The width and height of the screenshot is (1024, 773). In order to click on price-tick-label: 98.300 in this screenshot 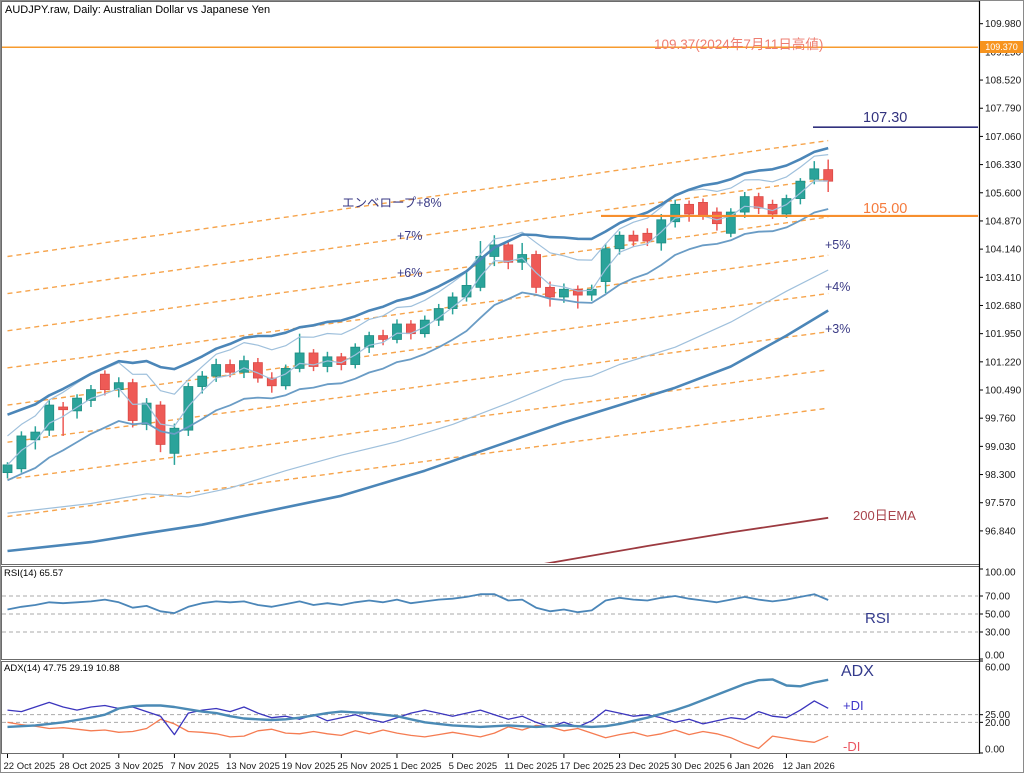, I will do `click(1000, 475)`.